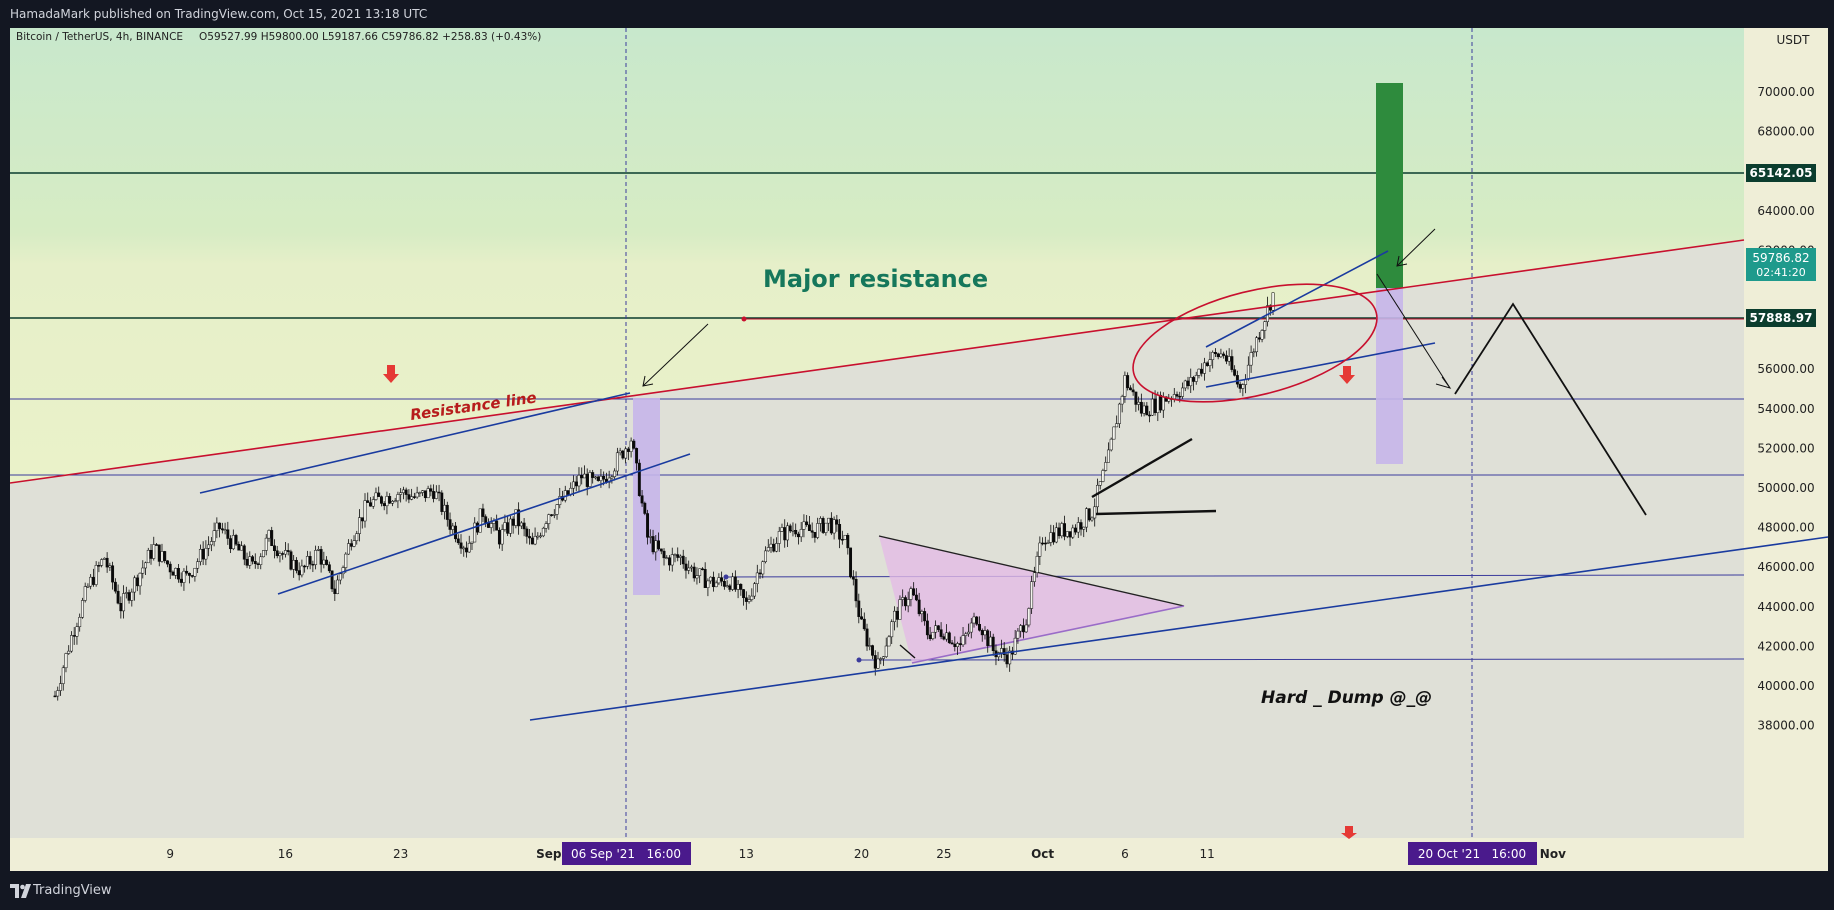 Image resolution: width=1834 pixels, height=910 pixels. Describe the element at coordinates (1550, 409) in the screenshot. I see `projection-path` at that location.